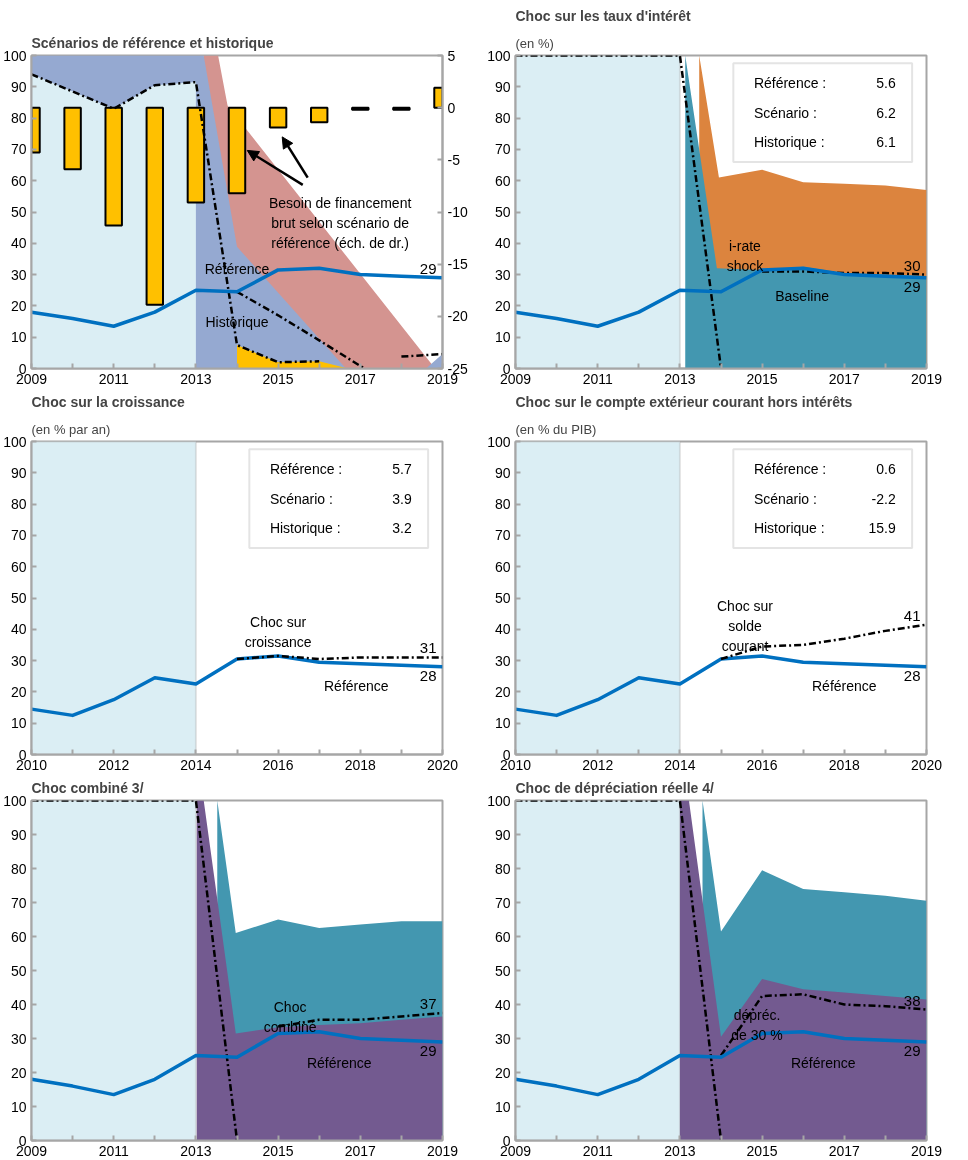  Describe the element at coordinates (451, 107) in the screenshot. I see `y2-tick-label: 0` at that location.